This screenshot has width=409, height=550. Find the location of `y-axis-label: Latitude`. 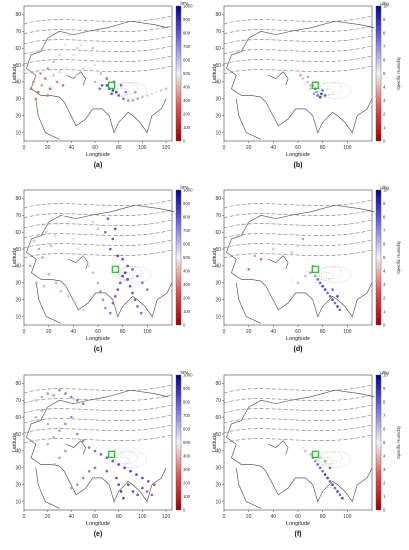

y-axis-label: Latitude is located at coordinates (215, 443).